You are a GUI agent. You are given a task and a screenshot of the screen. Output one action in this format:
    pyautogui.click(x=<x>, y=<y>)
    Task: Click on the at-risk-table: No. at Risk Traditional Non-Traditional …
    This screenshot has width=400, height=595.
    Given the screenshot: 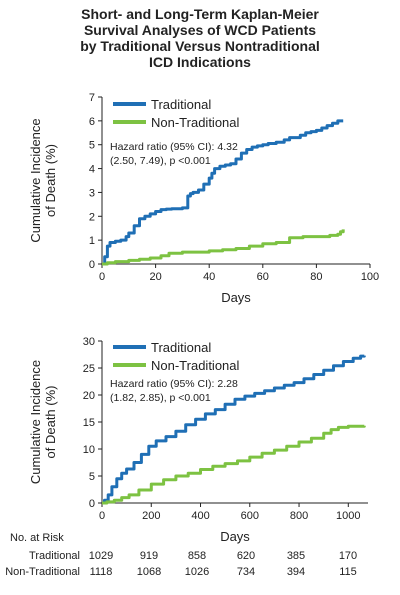 What is the action you would take?
    pyautogui.click(x=200, y=562)
    